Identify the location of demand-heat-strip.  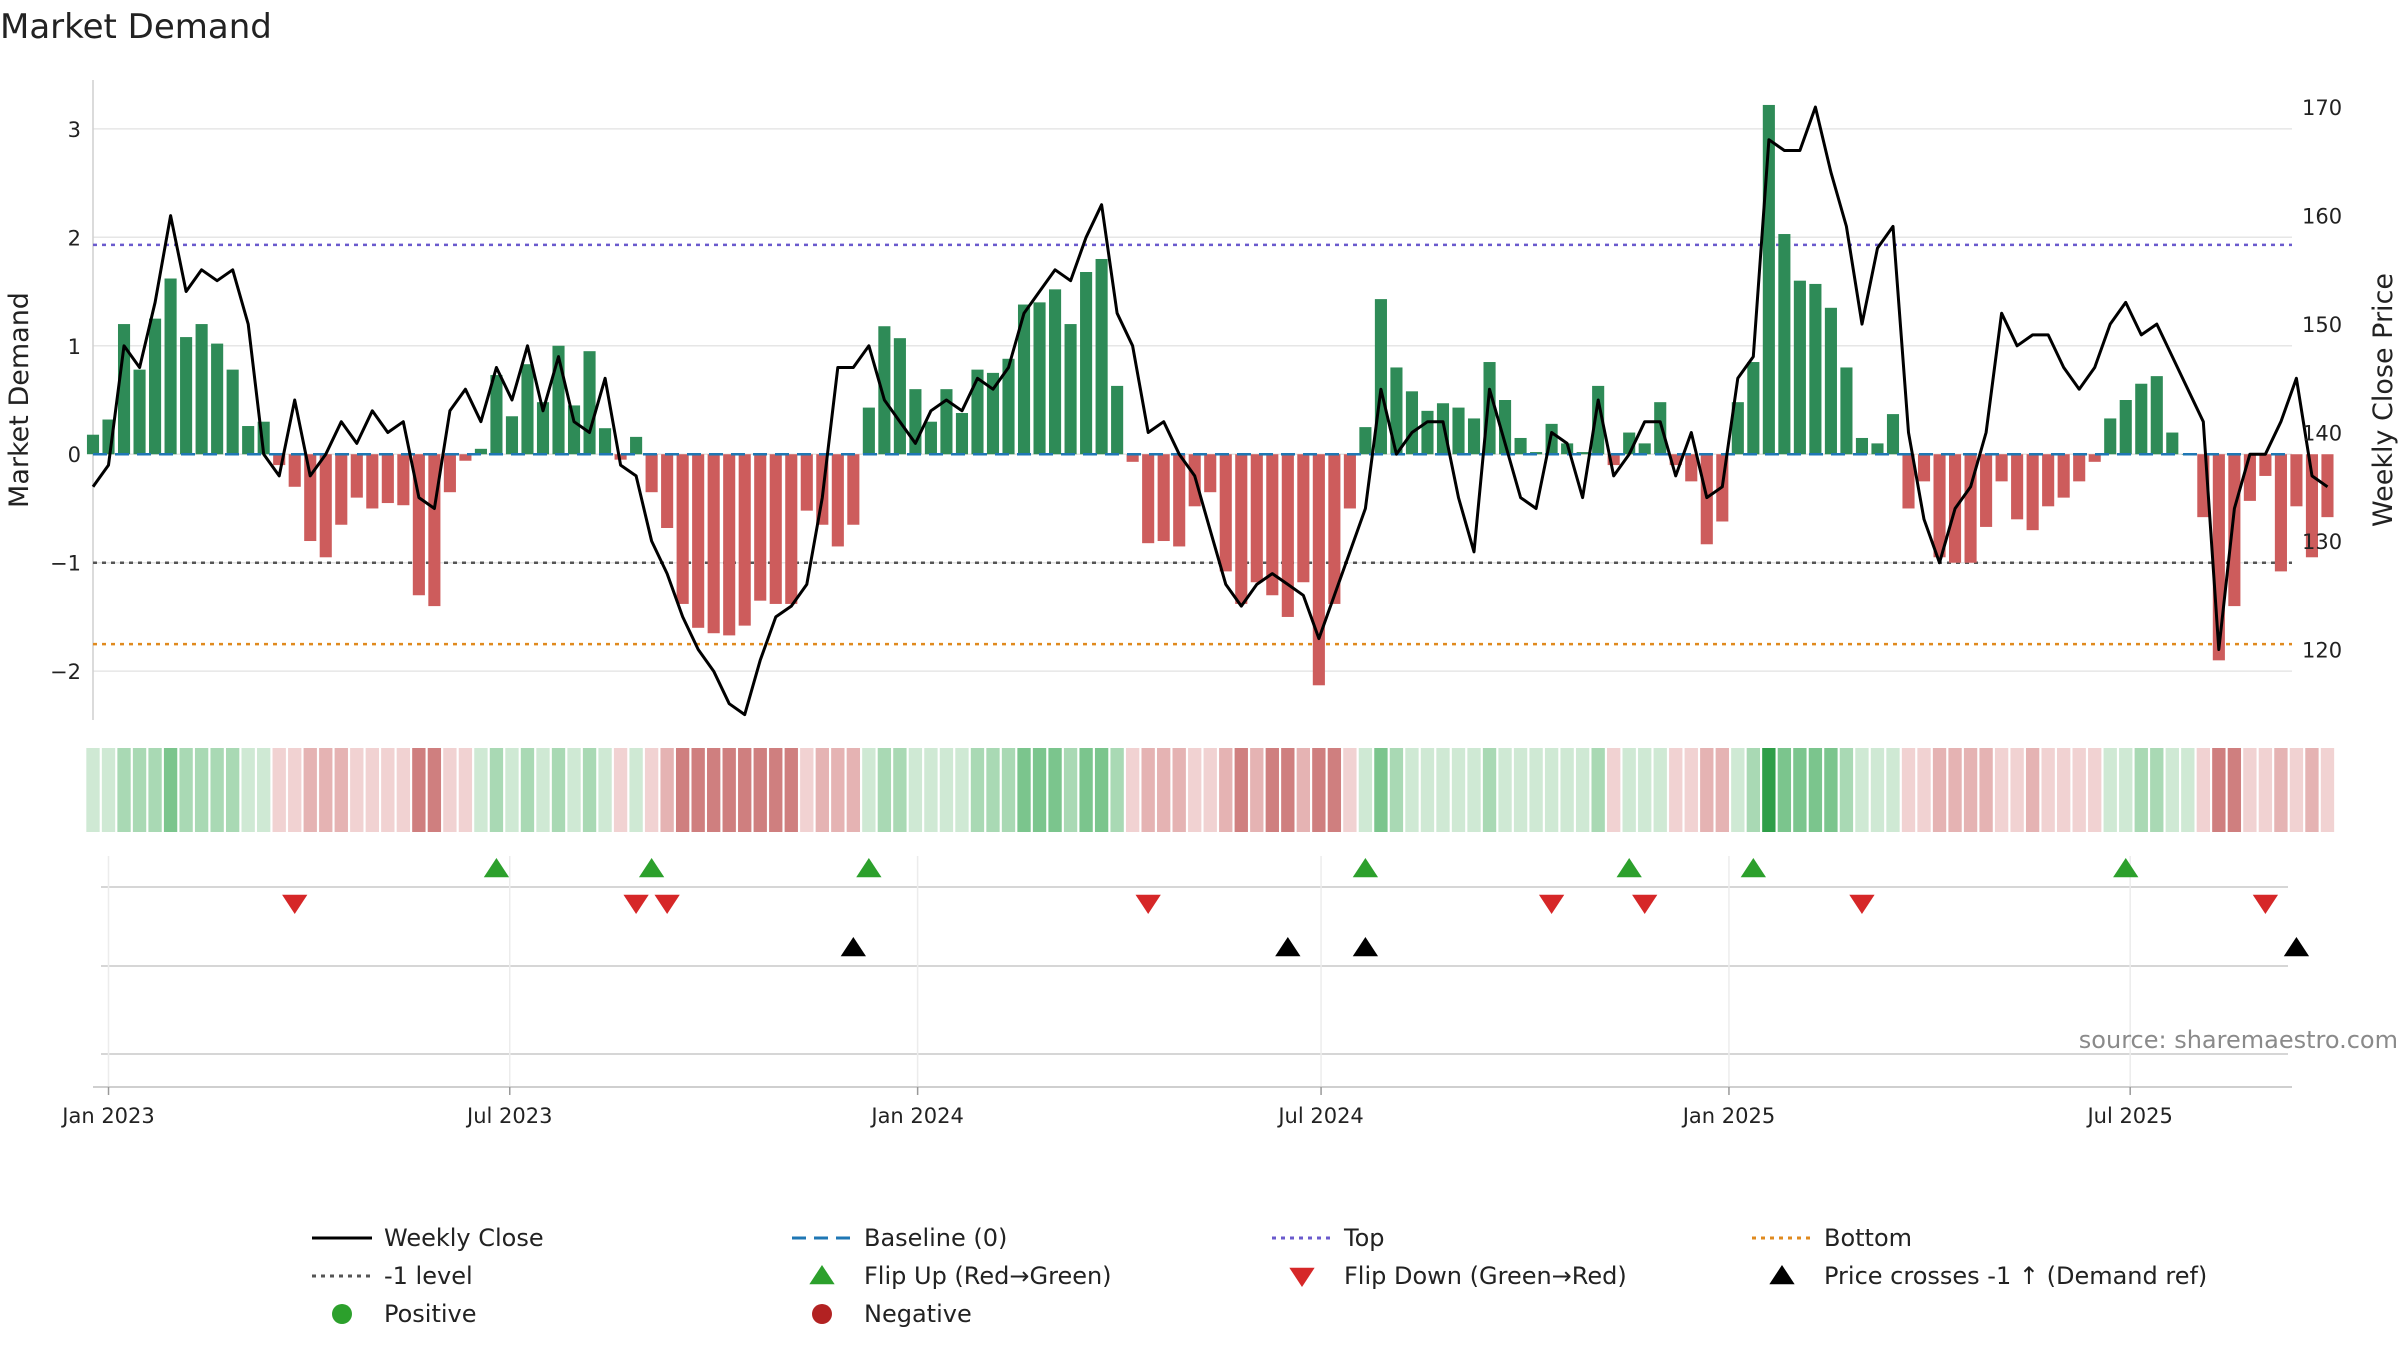
(1210, 790).